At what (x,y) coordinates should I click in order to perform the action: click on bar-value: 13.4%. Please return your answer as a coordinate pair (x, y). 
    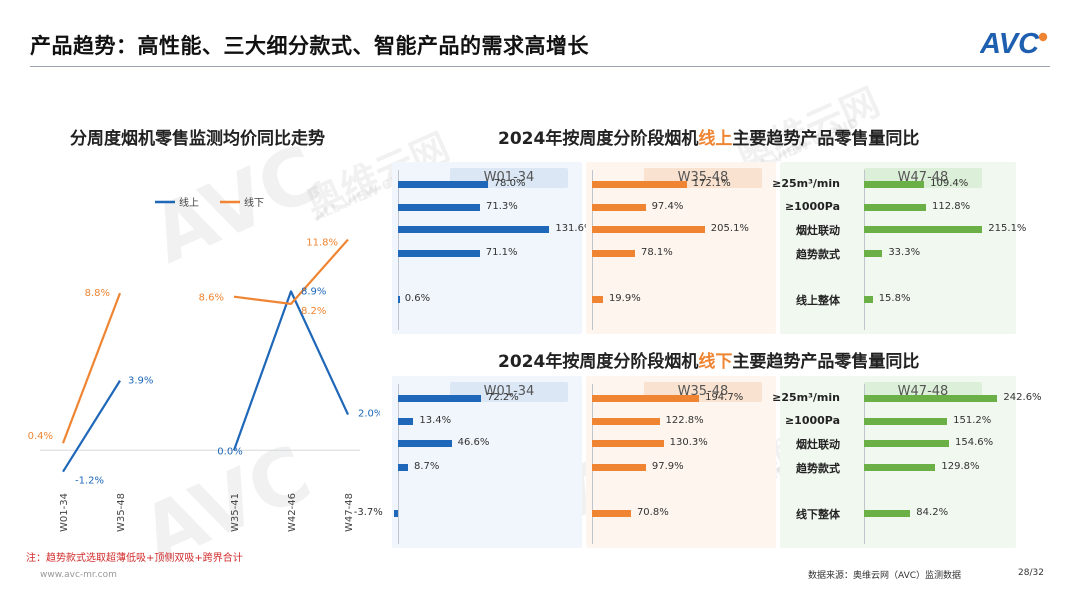
    Looking at the image, I should click on (435, 420).